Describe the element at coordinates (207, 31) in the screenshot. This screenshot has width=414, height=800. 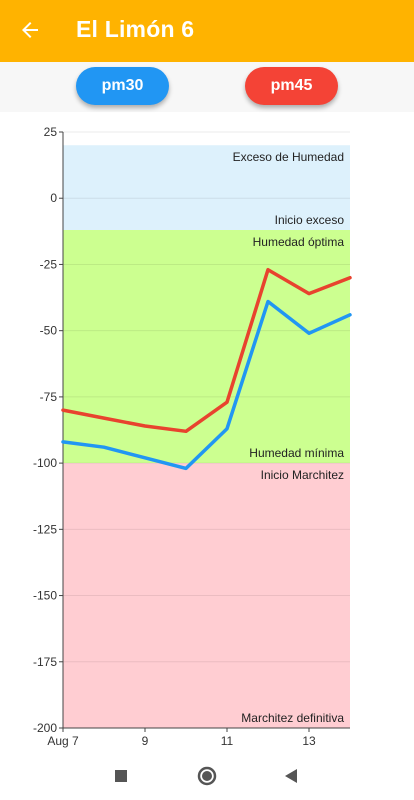
I see `app-bar: El Limón 6` at that location.